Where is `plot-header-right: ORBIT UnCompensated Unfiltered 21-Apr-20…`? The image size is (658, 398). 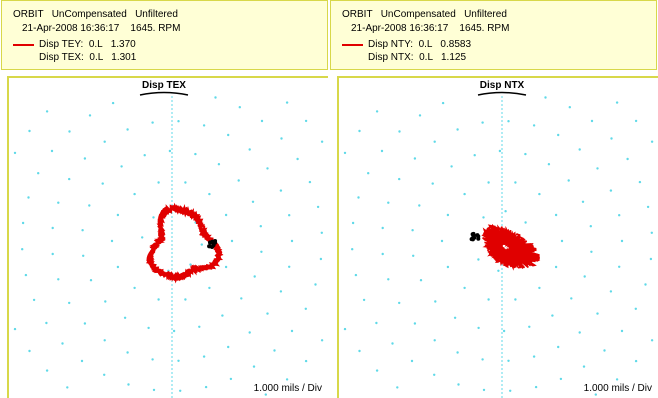 plot-header-right: ORBIT UnCompensated Unfiltered 21-Apr-20… is located at coordinates (493, 35).